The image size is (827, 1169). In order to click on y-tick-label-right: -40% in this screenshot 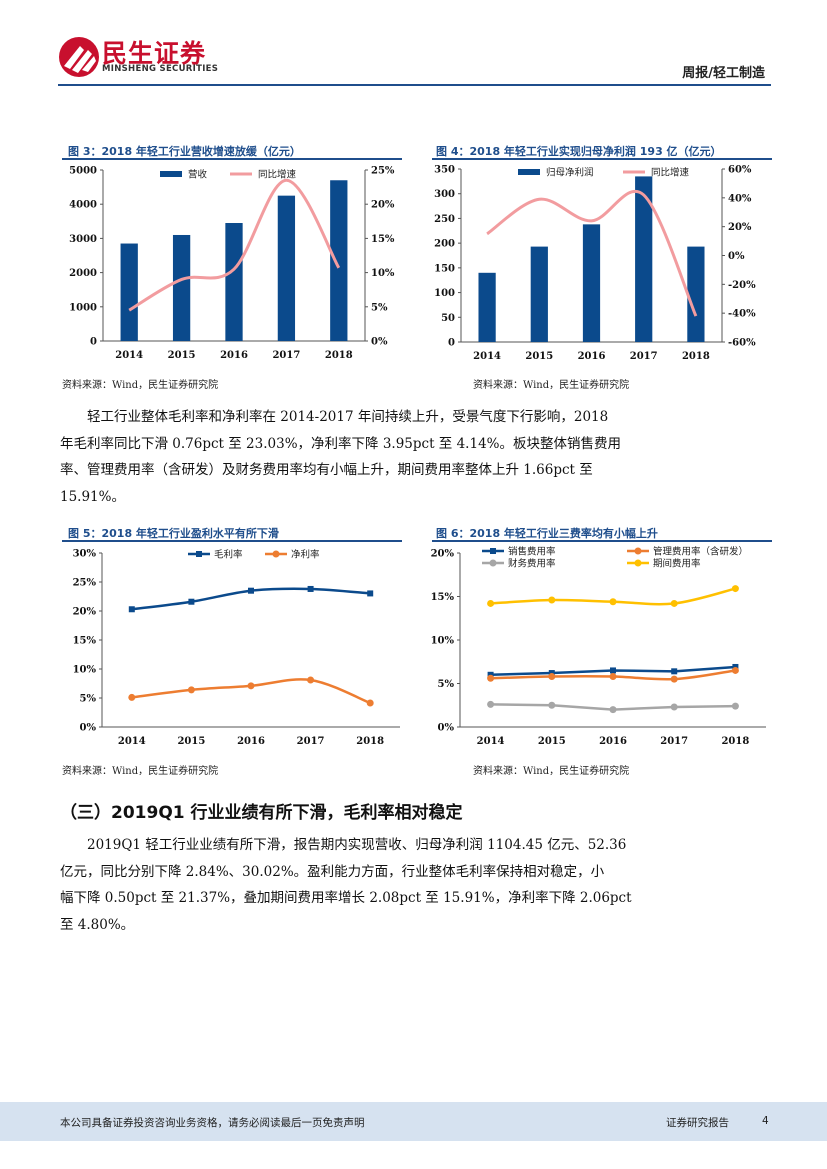, I will do `click(742, 314)`.